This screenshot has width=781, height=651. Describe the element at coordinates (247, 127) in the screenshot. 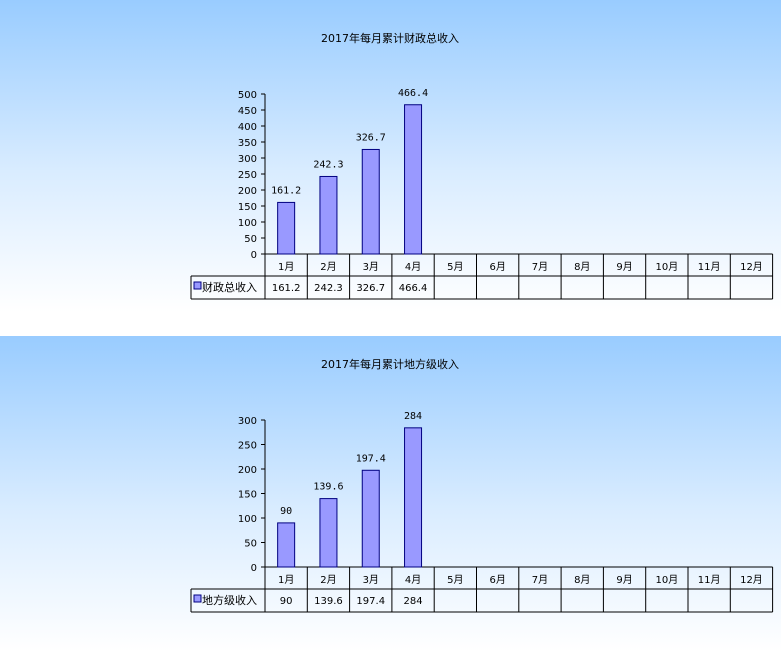

I see `y-tick-label: 400` at that location.